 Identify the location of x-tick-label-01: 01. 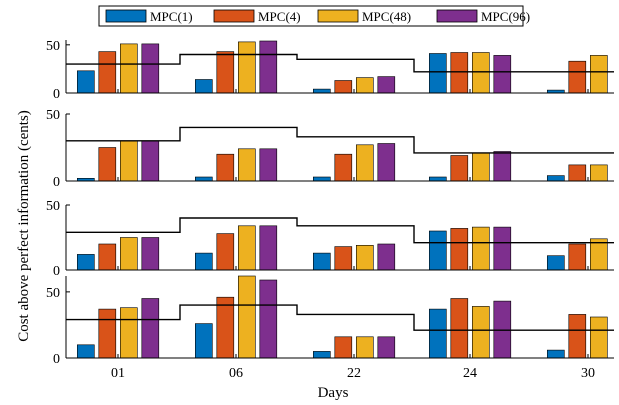
(118, 373).